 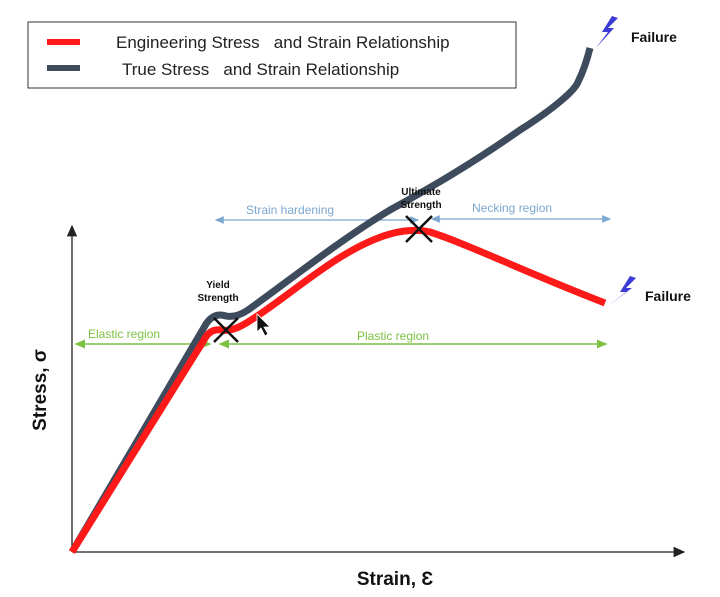 What do you see at coordinates (217, 298) in the screenshot?
I see `yield-label-line2: Strength` at bounding box center [217, 298].